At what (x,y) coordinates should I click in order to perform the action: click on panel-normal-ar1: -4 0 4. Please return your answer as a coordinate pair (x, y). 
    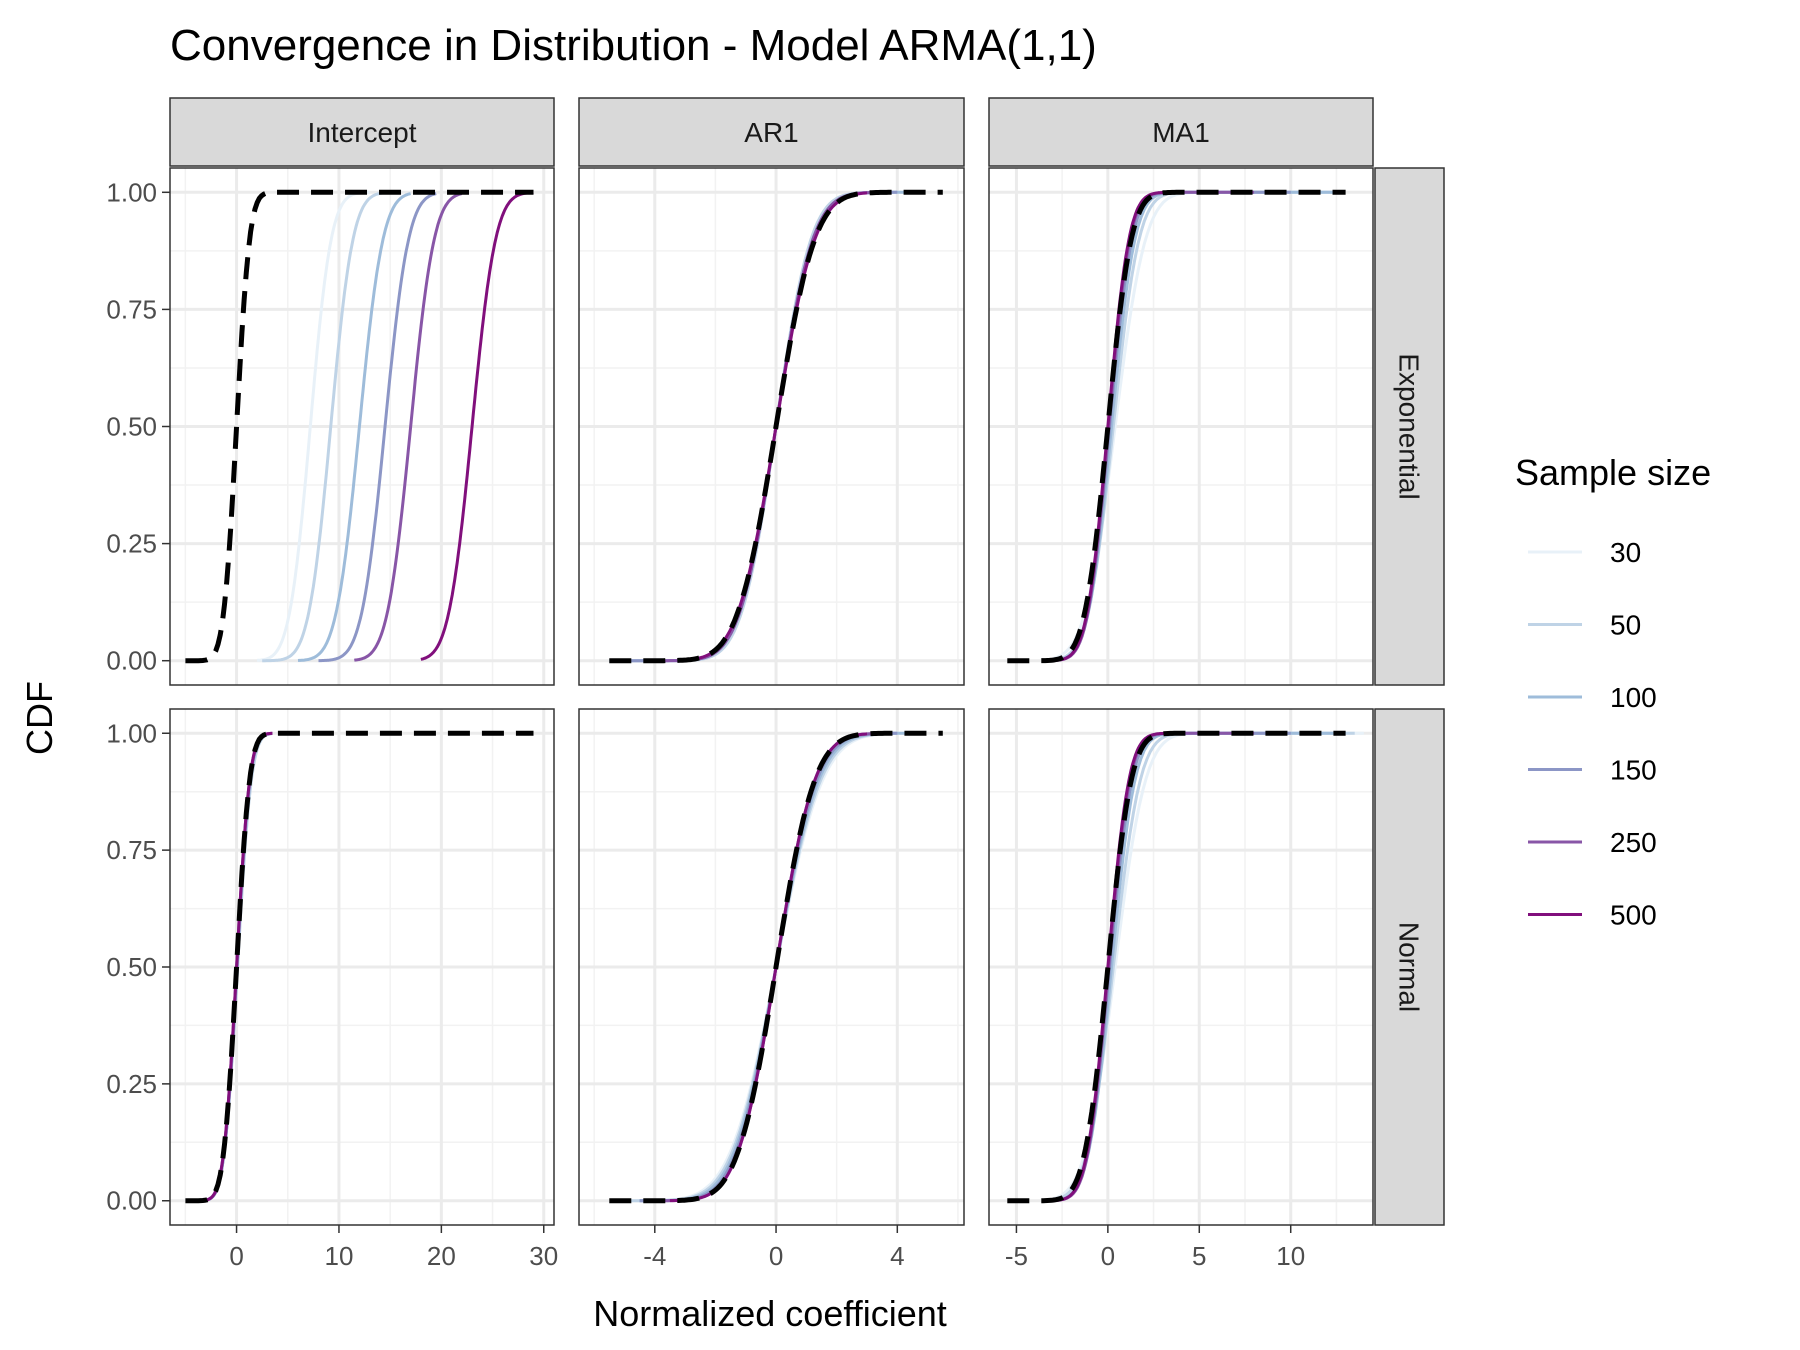
    Looking at the image, I should click on (771, 989).